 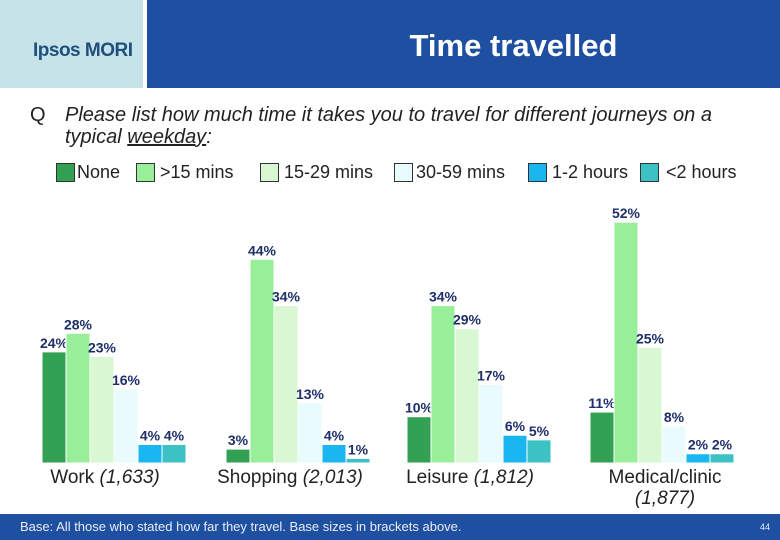 What do you see at coordinates (467, 320) in the screenshot?
I see `data-label-leisure-15-29-mins: 29%` at bounding box center [467, 320].